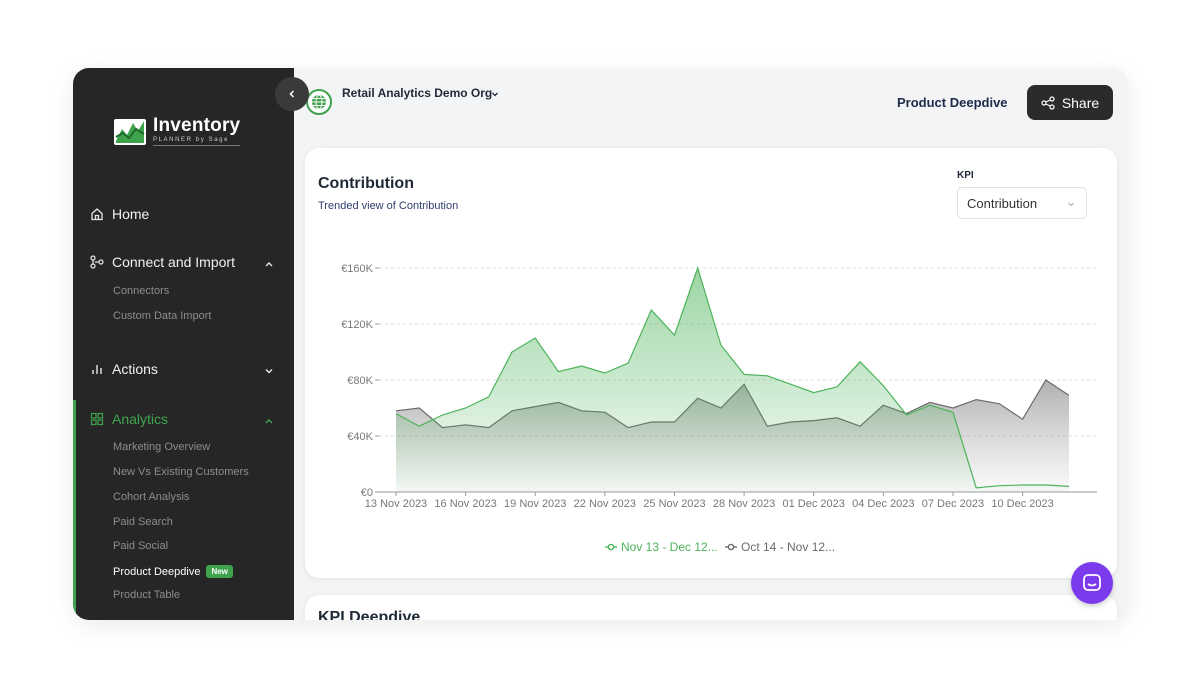 This screenshot has width=1200, height=697. Describe the element at coordinates (135, 369) in the screenshot. I see `nav-actions-label: Actions` at that location.